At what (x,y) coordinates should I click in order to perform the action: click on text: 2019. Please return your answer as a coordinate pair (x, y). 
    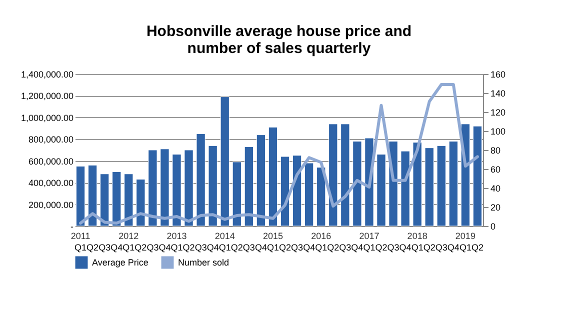
    Looking at the image, I should click on (465, 236).